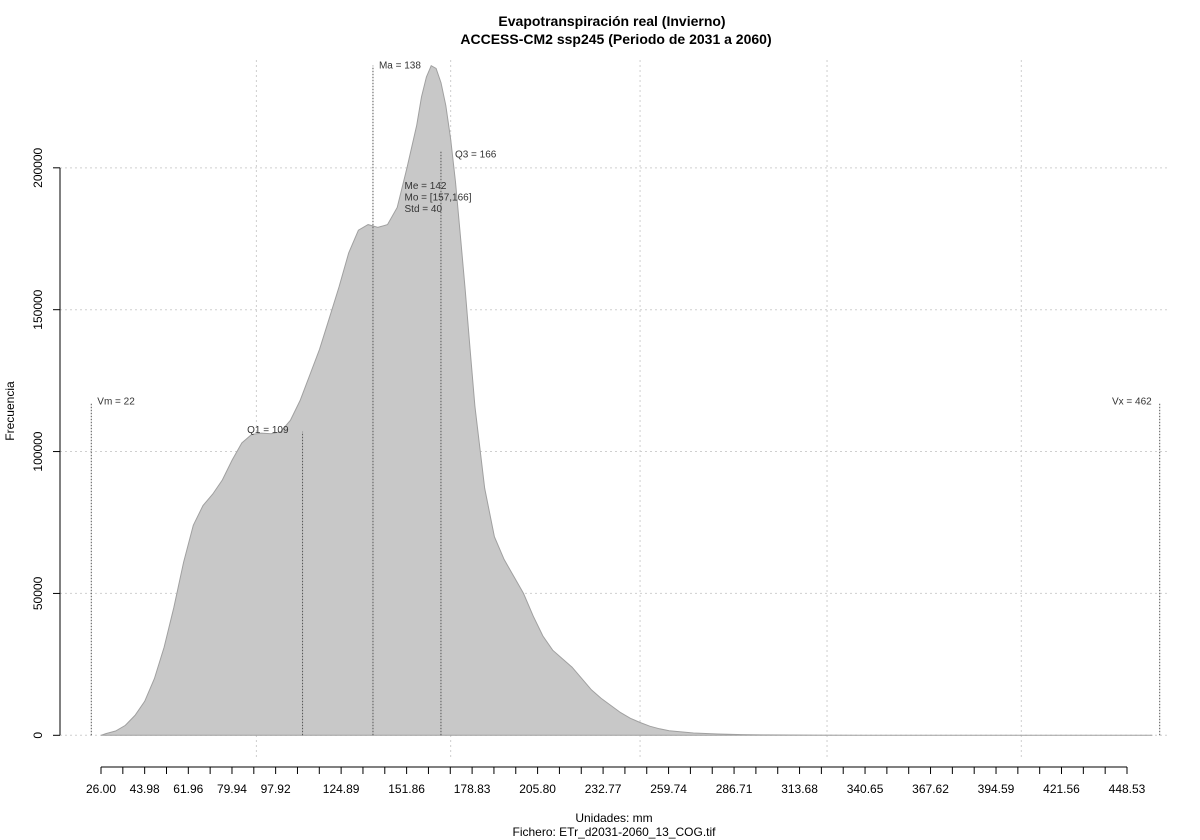  What do you see at coordinates (116, 401) in the screenshot?
I see `marker-label: Vm = 22` at bounding box center [116, 401].